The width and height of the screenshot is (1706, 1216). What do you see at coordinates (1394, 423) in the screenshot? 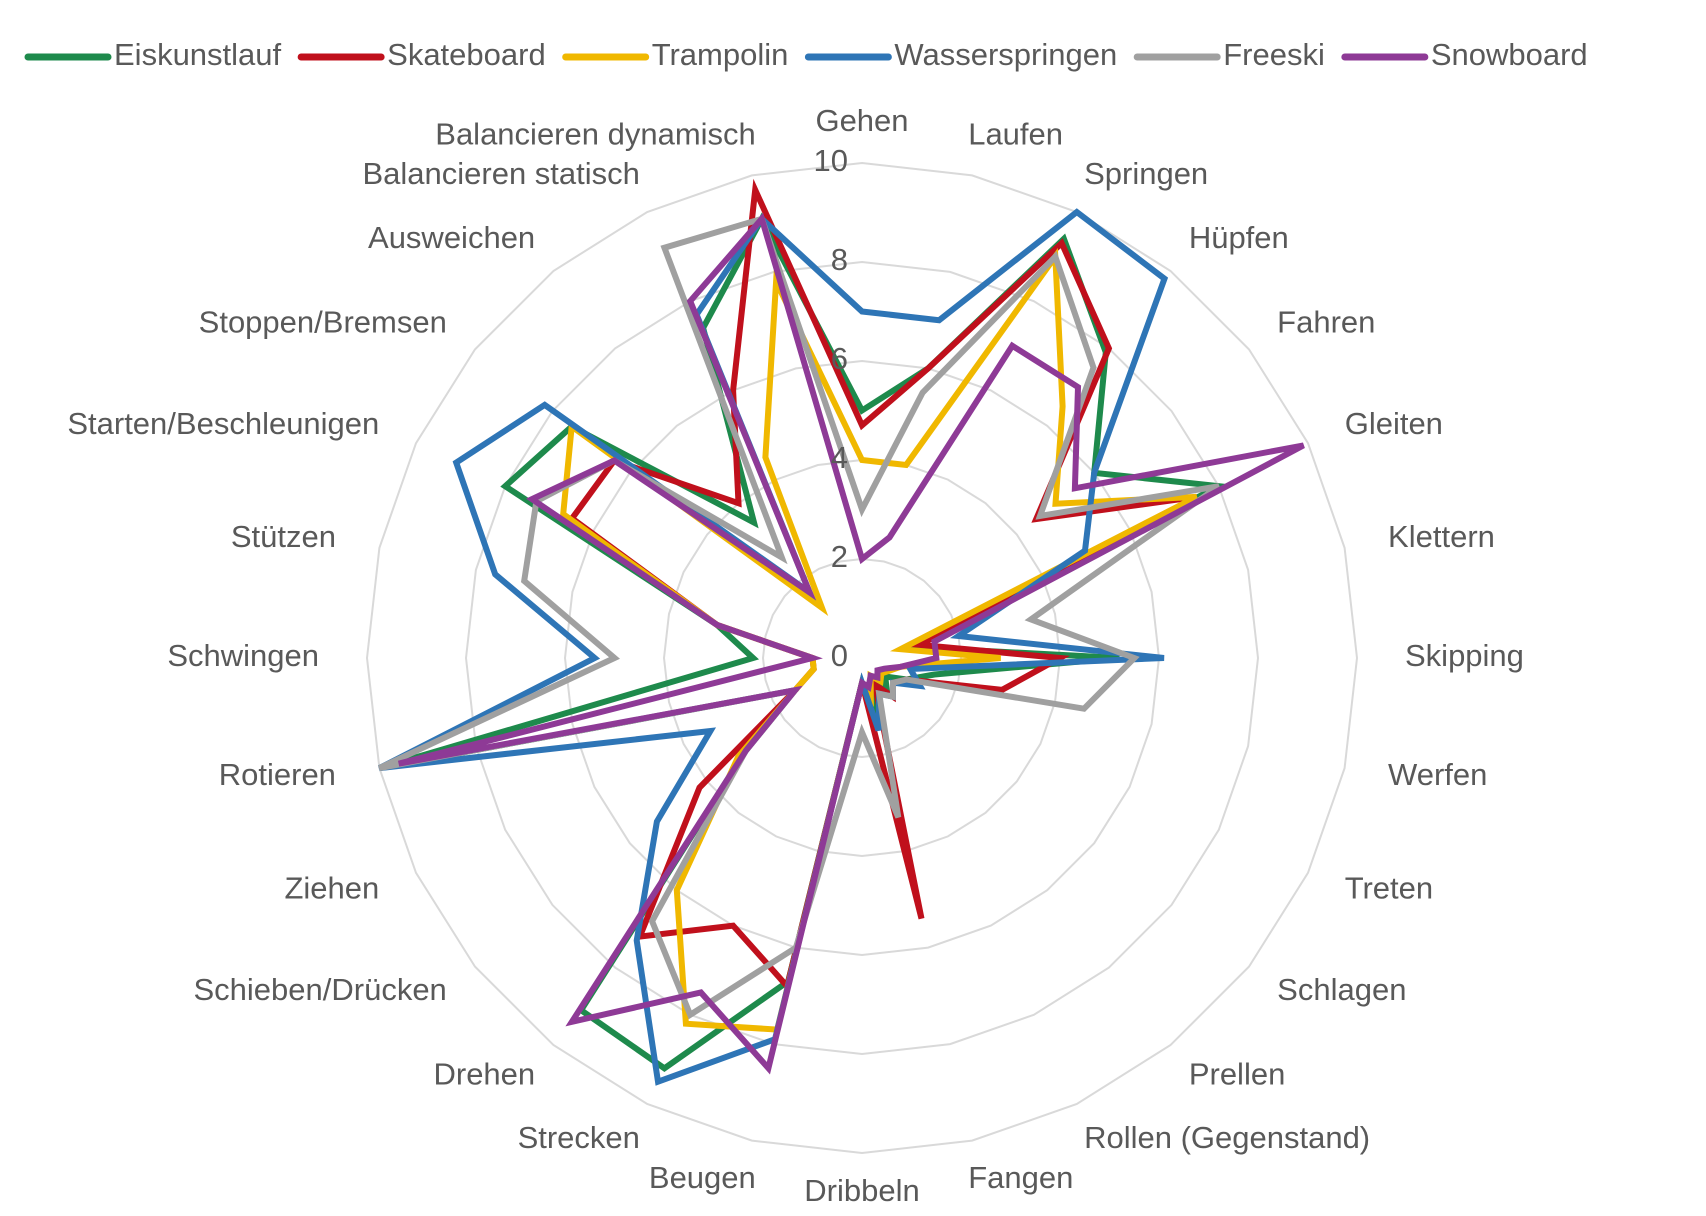
I see `category-label: Gleiten` at bounding box center [1394, 423].